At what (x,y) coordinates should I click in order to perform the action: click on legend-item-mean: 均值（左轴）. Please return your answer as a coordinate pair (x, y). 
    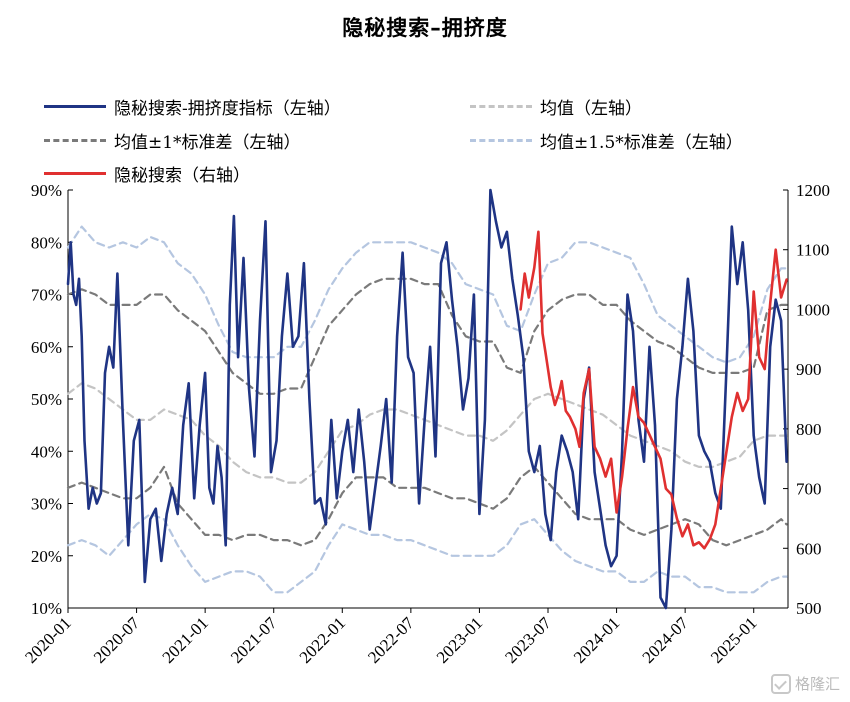
    Looking at the image, I should click on (556, 106).